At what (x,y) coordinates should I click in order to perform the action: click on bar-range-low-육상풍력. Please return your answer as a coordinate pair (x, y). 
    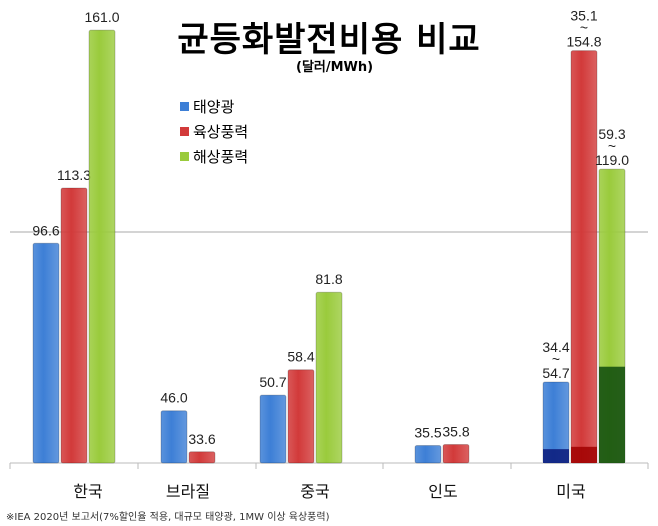
    Looking at the image, I should click on (584, 454).